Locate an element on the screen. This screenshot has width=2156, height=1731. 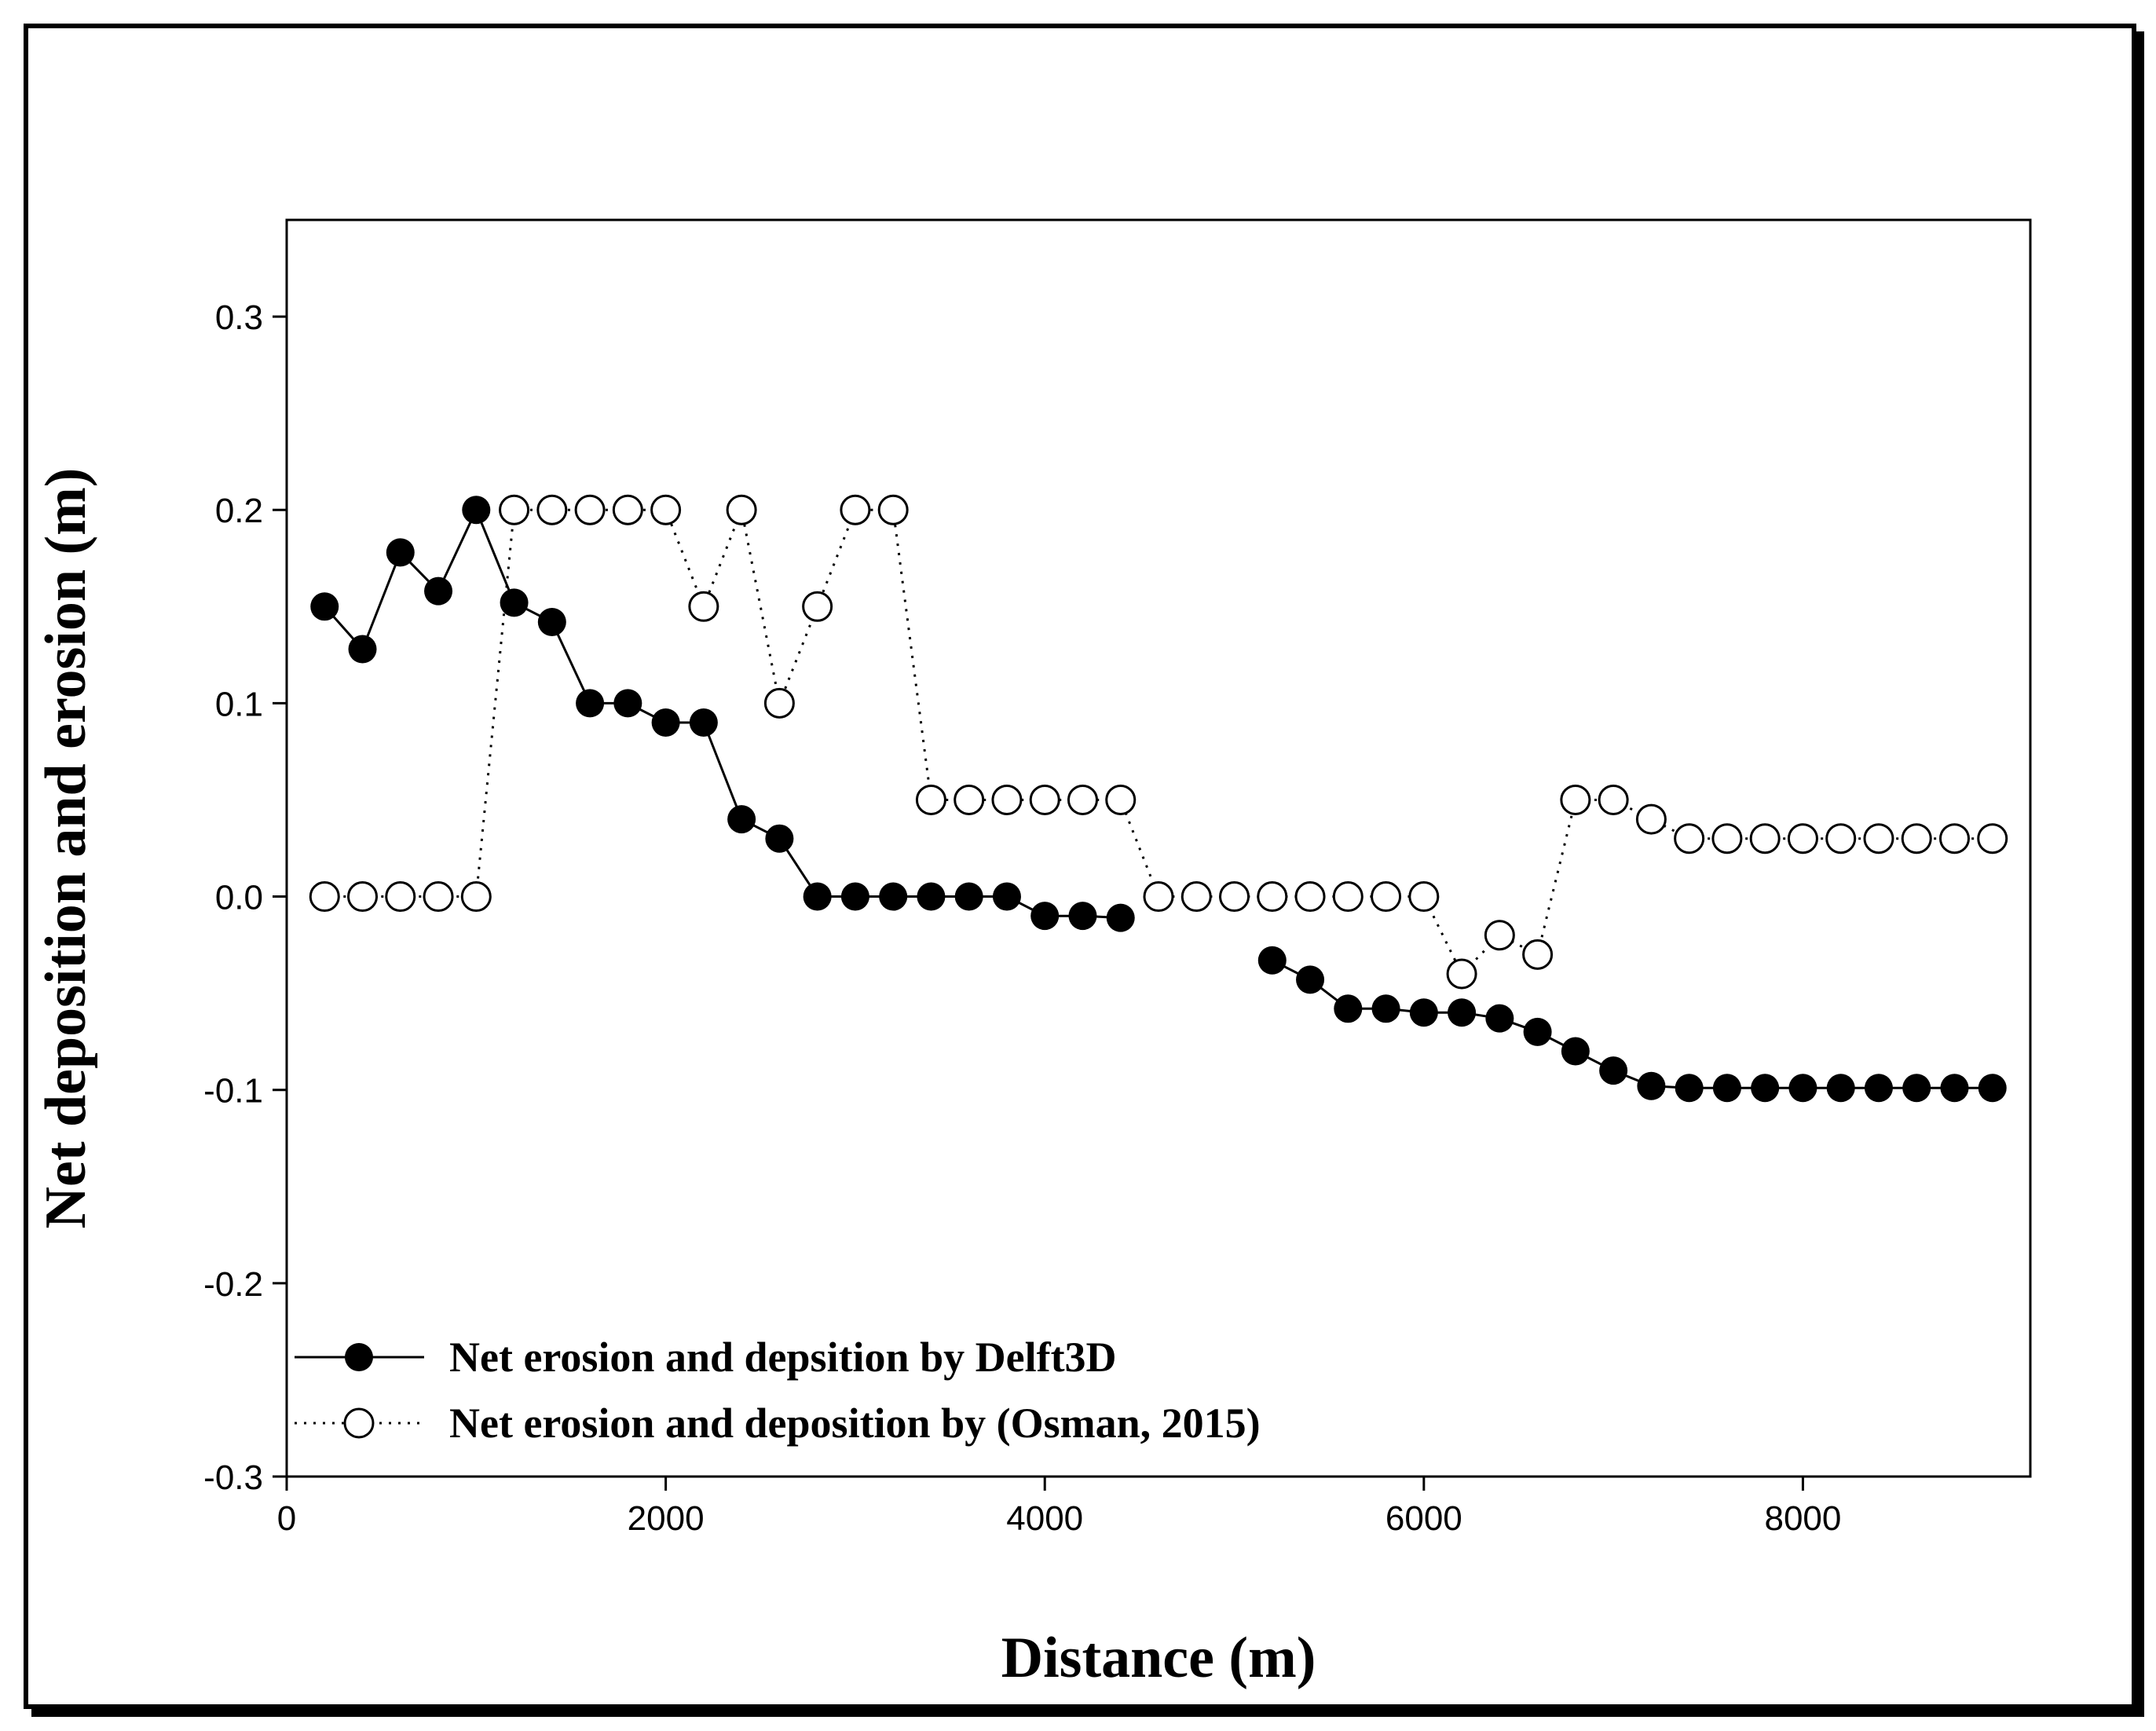
legend-marker-delft3d is located at coordinates (359, 1357).